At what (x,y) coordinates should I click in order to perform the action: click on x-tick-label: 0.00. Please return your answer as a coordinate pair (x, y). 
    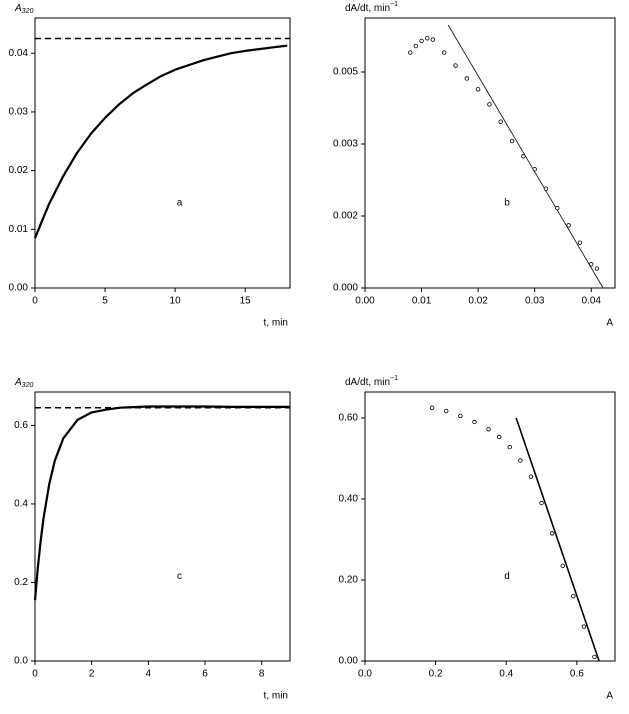
    Looking at the image, I should click on (365, 301).